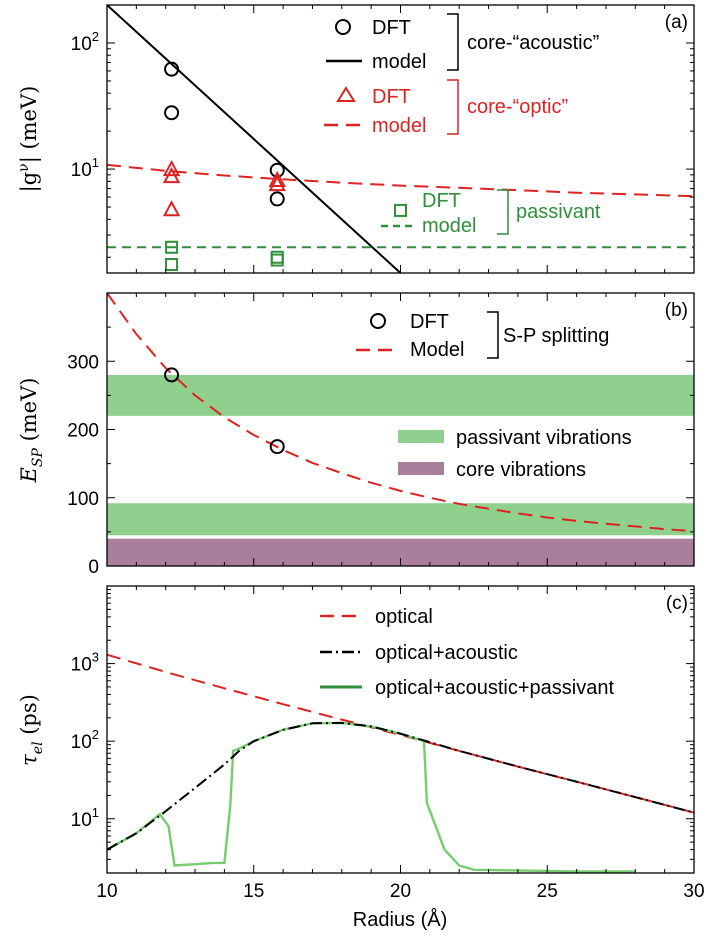  Describe the element at coordinates (400, 919) in the screenshot. I see `x-axis-label: Radius (Å)` at that location.